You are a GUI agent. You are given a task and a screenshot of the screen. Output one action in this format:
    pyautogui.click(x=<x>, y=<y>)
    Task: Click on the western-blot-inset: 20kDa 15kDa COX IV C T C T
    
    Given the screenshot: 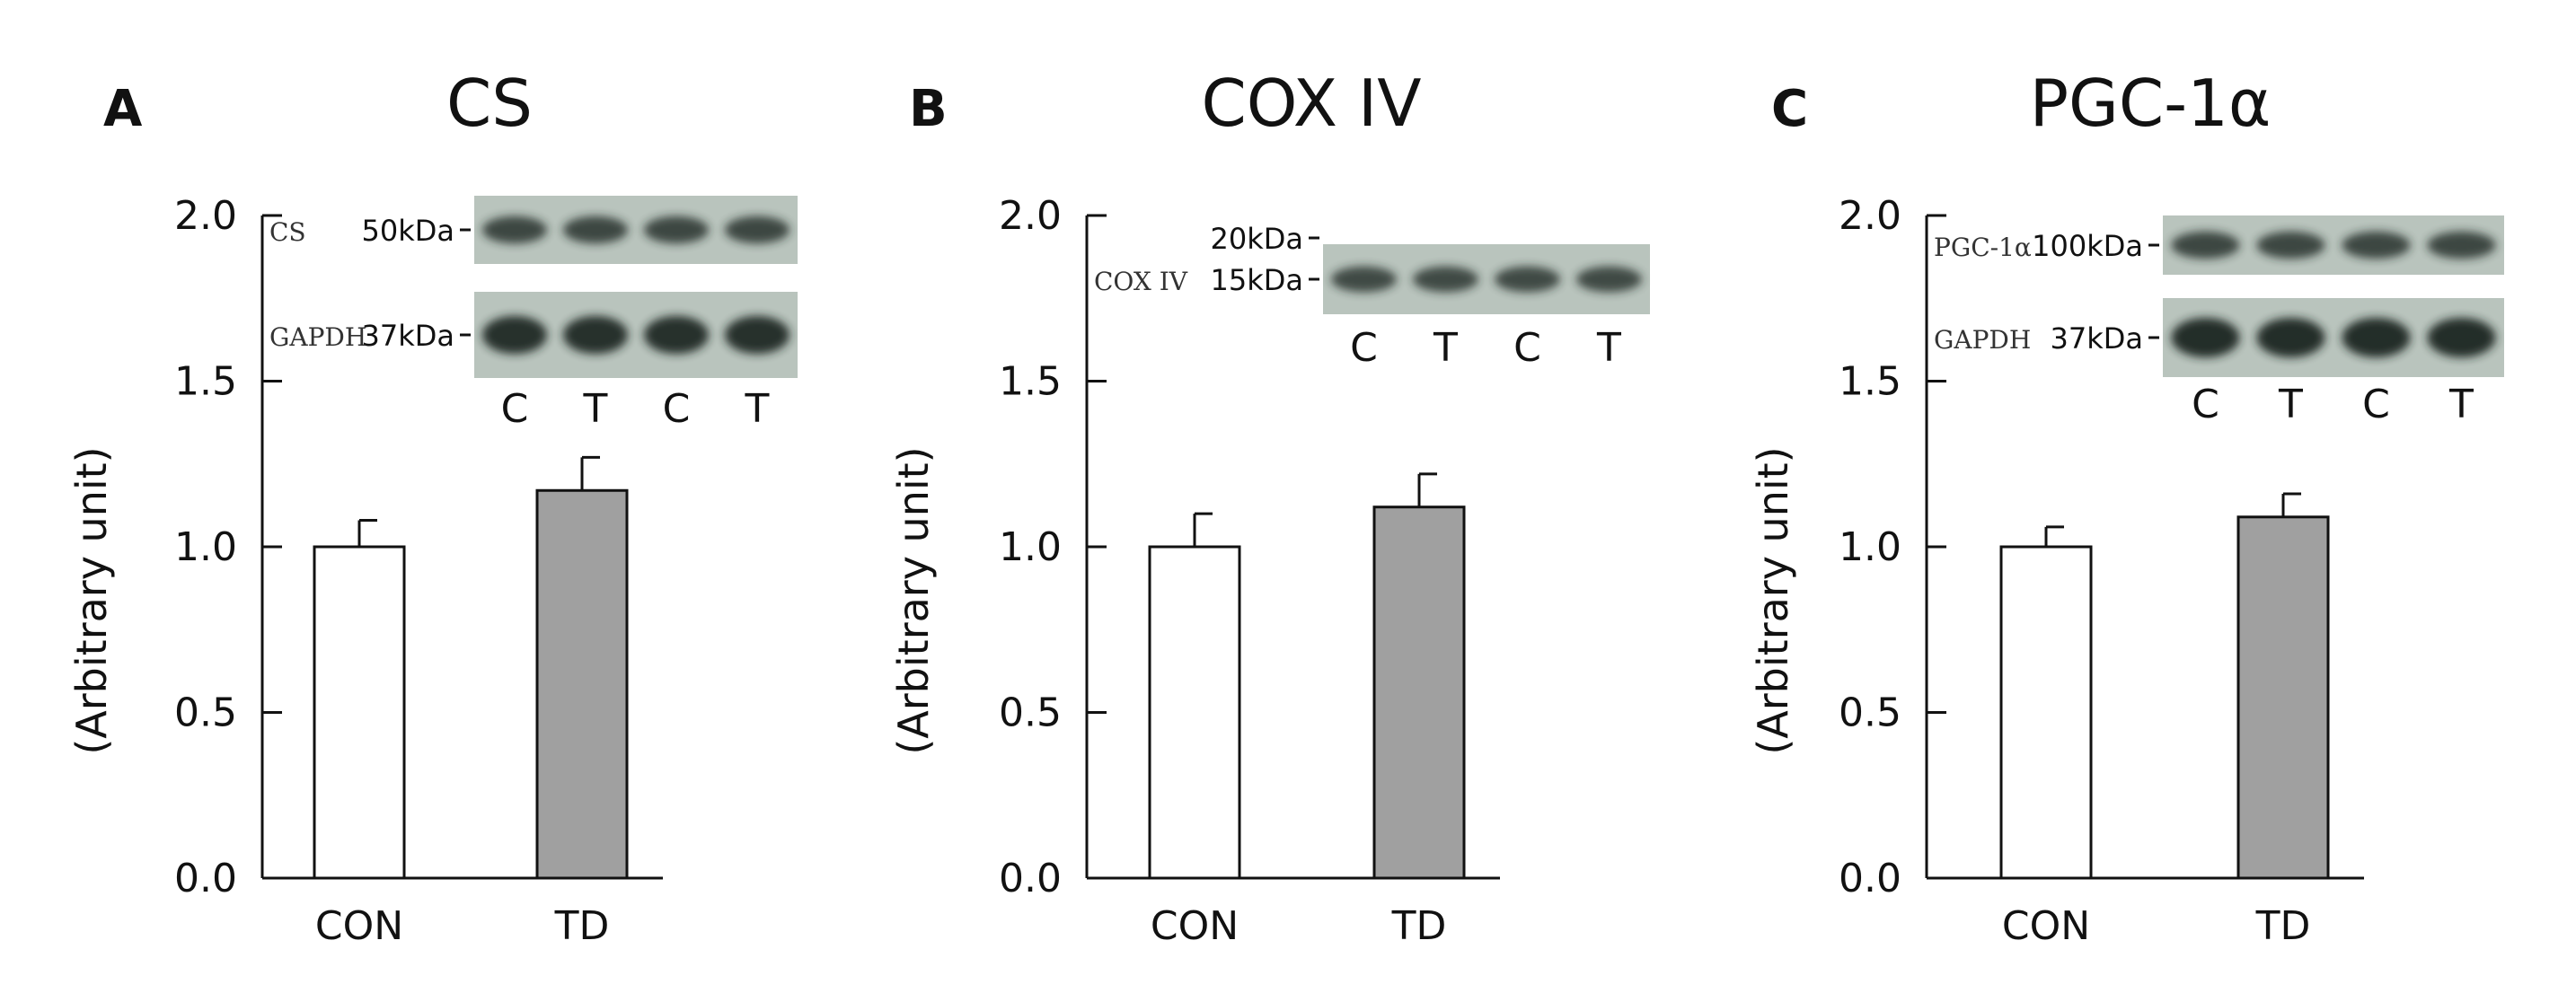 What is the action you would take?
    pyautogui.click(x=1372, y=296)
    